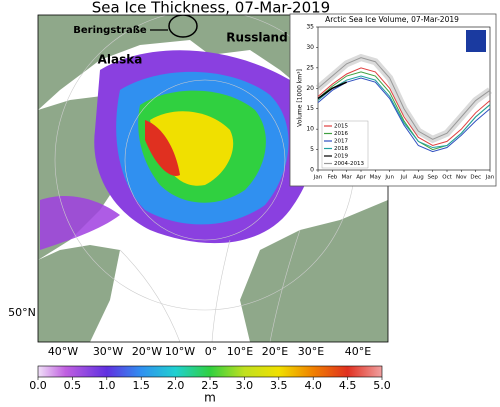 The height and width of the screenshot is (407, 500). What do you see at coordinates (176, 385) in the screenshot?
I see `colorbar-tick-label: 2.0` at bounding box center [176, 385].